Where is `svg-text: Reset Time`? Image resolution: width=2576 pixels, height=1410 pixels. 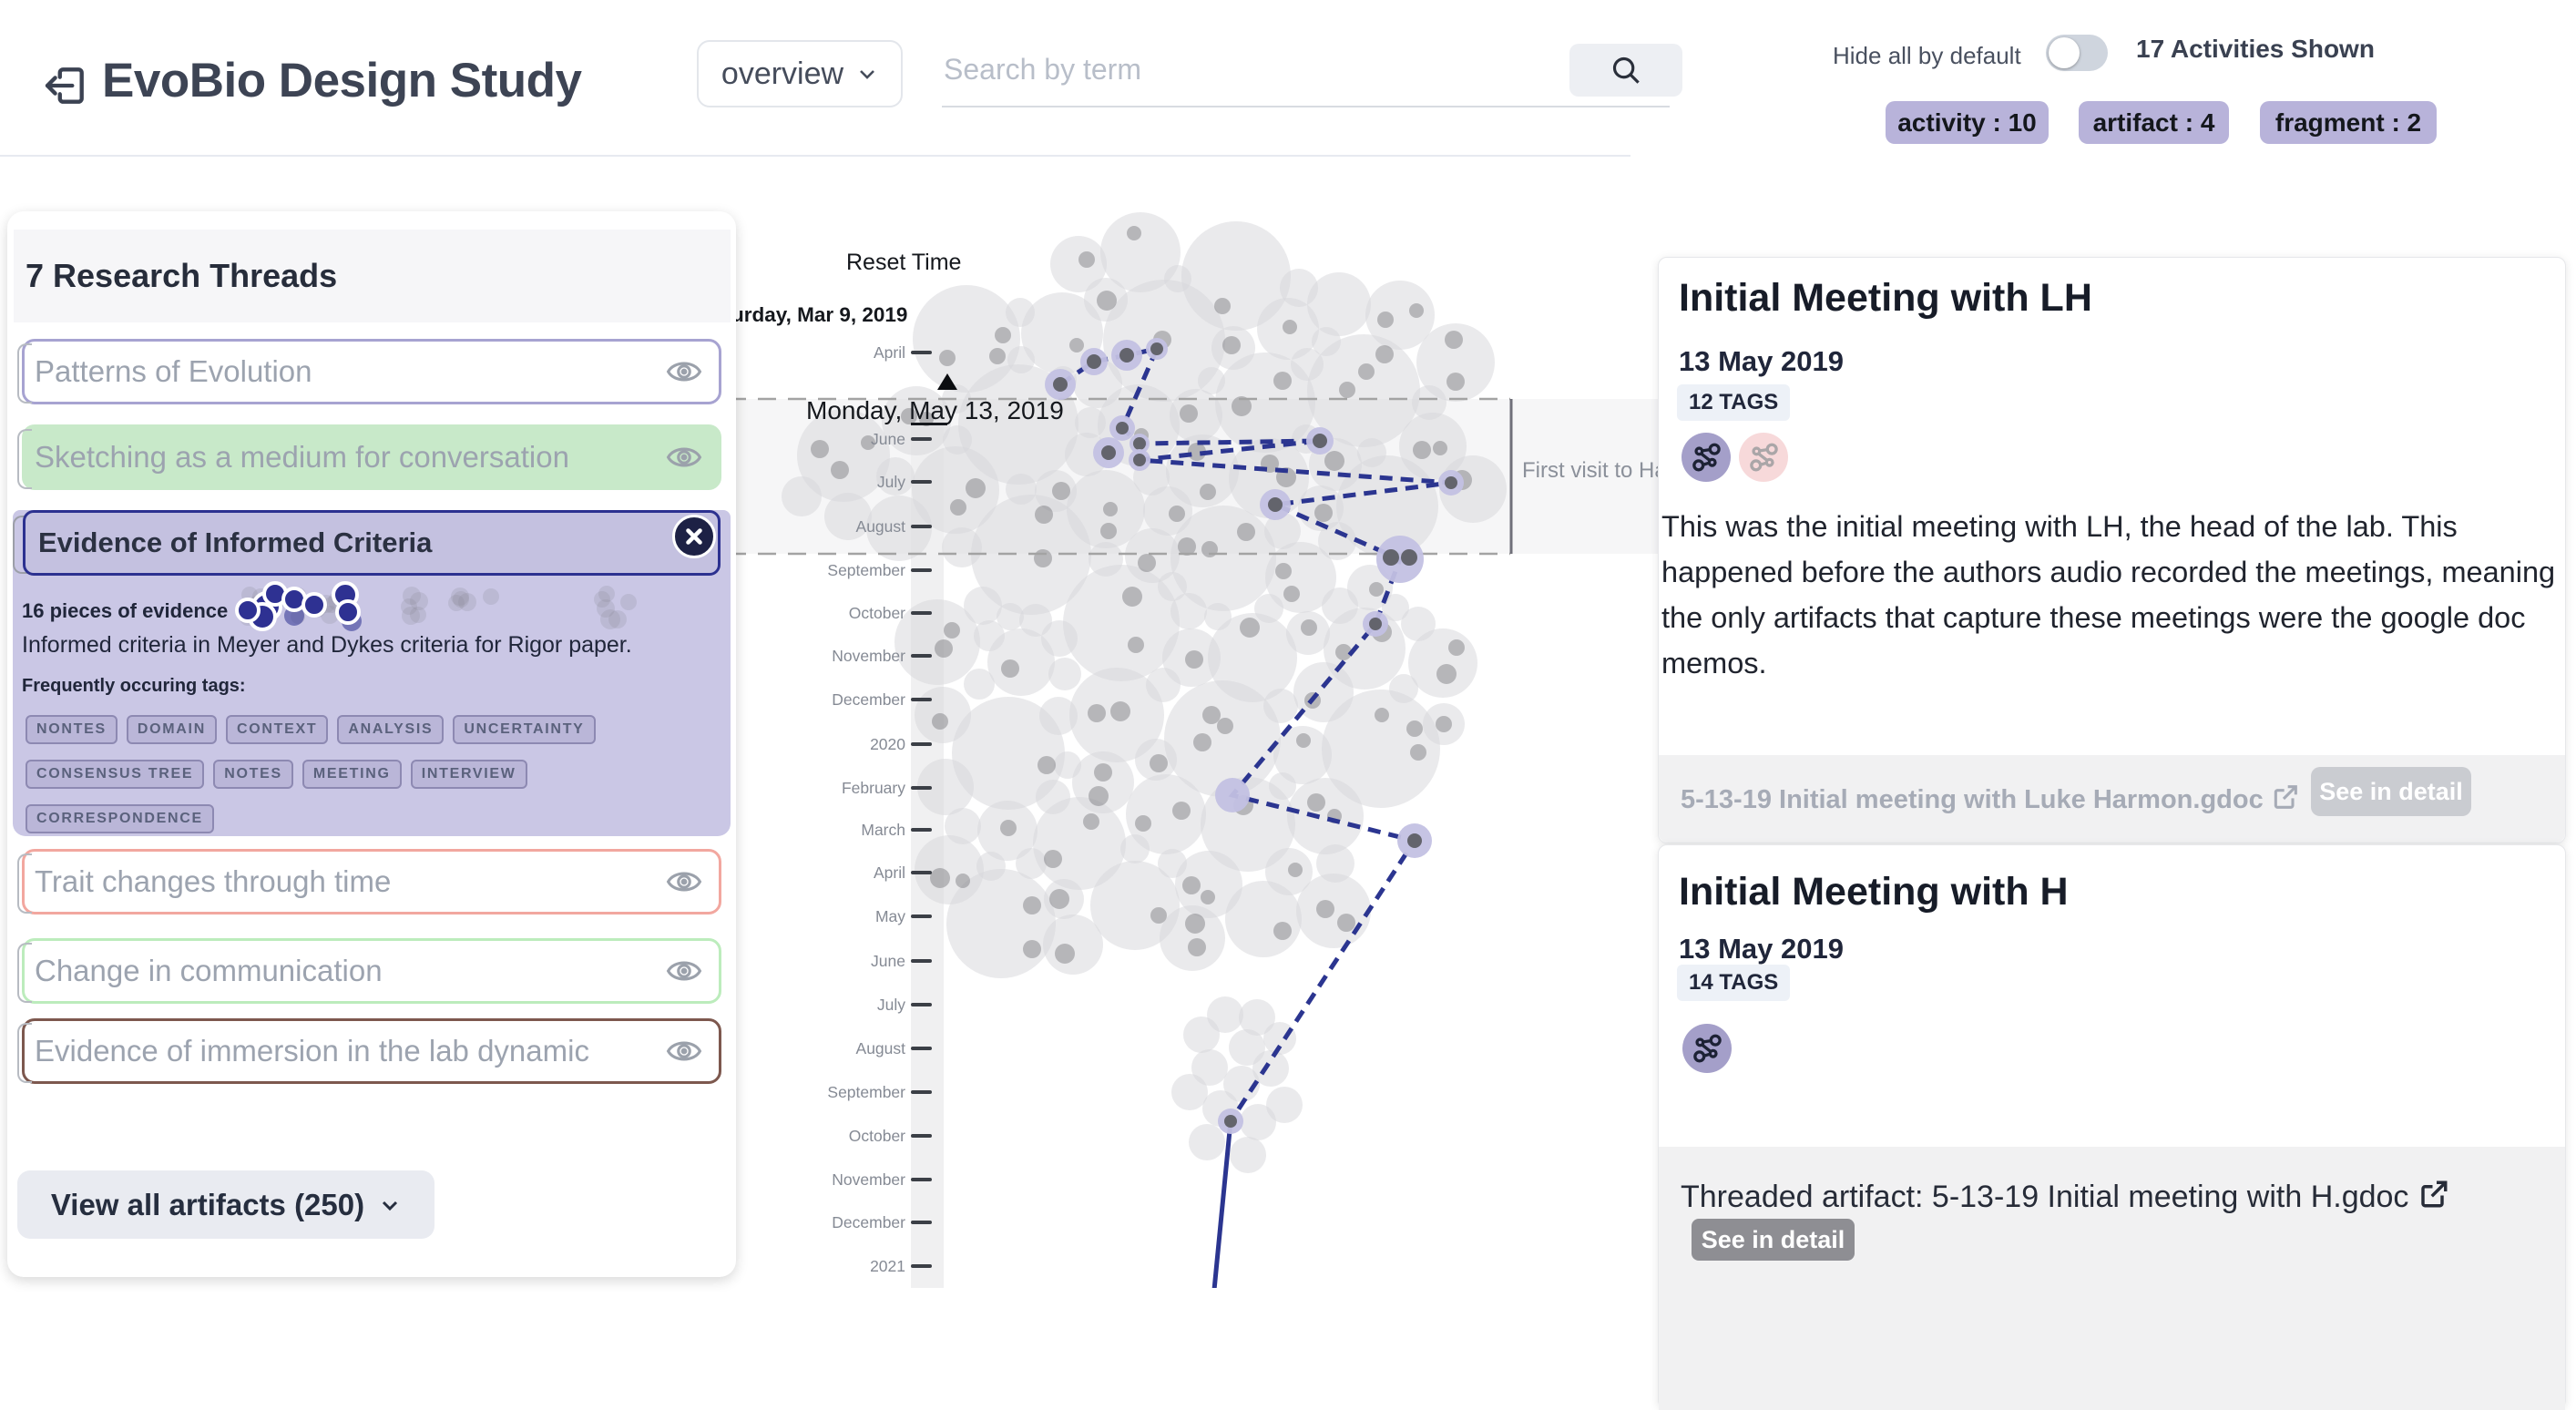
svg-text: Reset Time is located at coordinates (903, 262).